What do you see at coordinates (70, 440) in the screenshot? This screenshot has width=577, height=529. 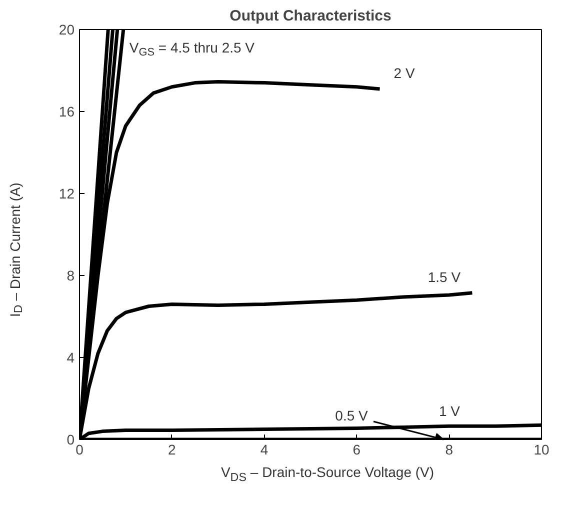 I see `y-tick-label: 0` at bounding box center [70, 440].